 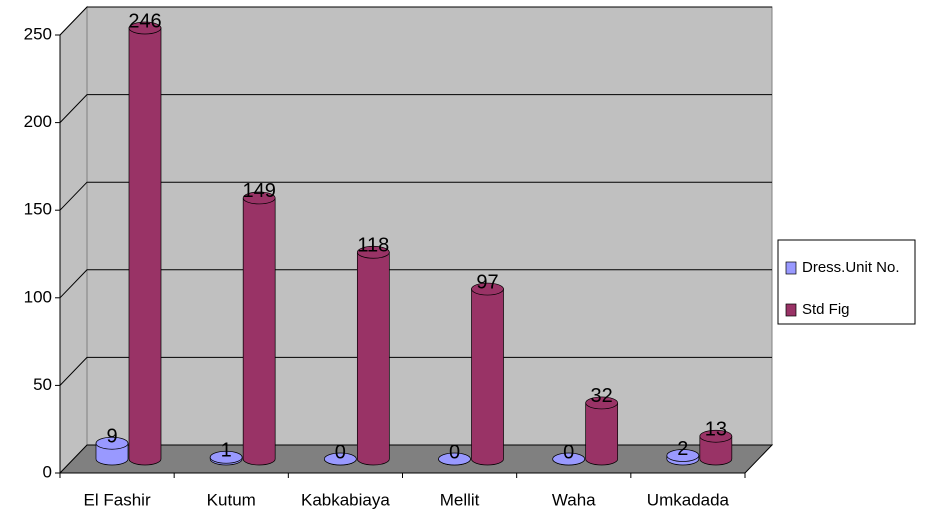 I want to click on value-label: 246, so click(x=144, y=21).